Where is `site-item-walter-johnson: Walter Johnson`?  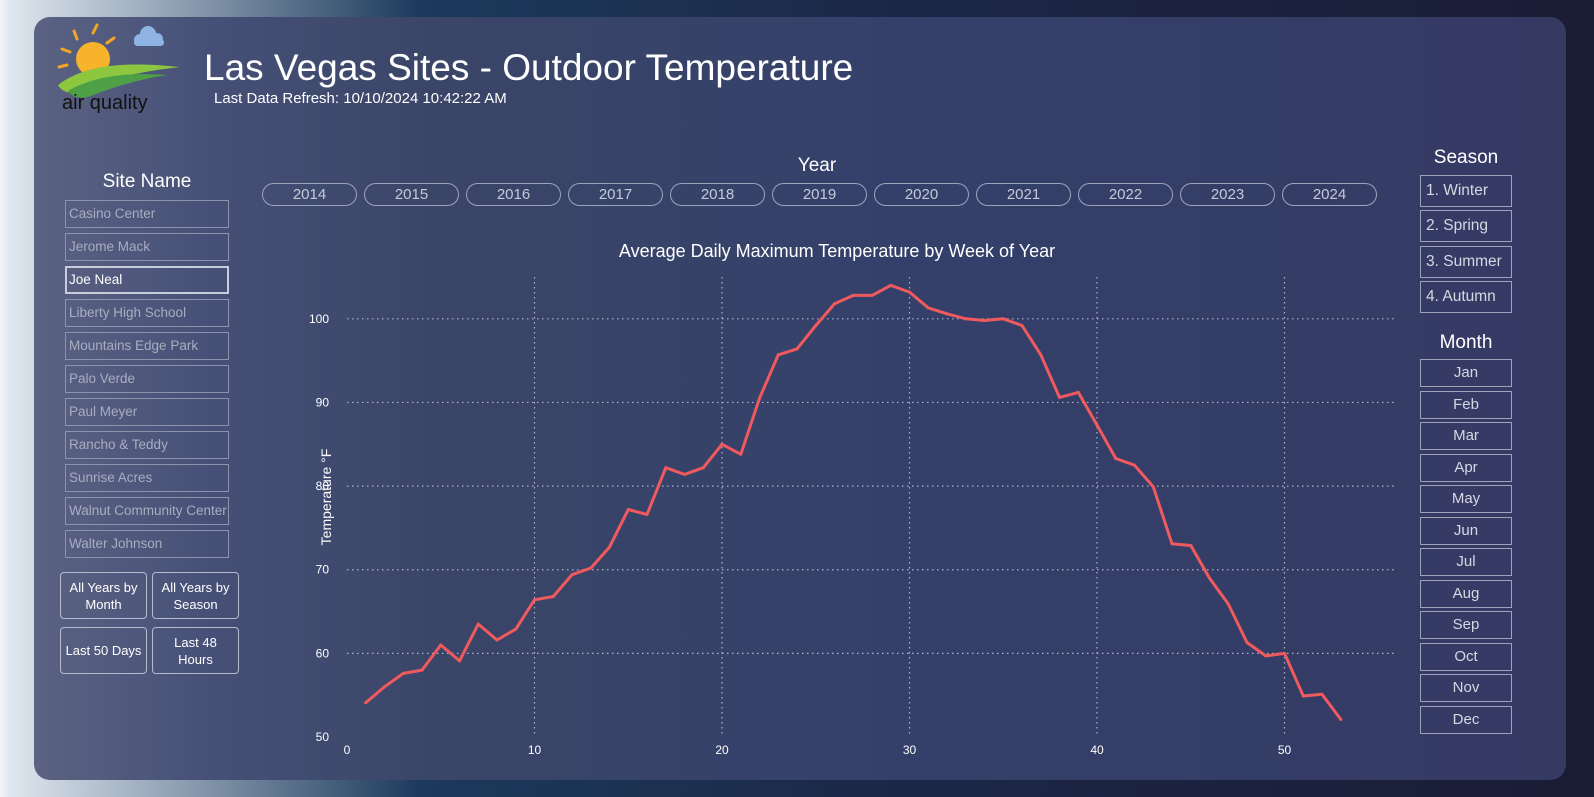
site-item-walter-johnson: Walter Johnson is located at coordinates (147, 544).